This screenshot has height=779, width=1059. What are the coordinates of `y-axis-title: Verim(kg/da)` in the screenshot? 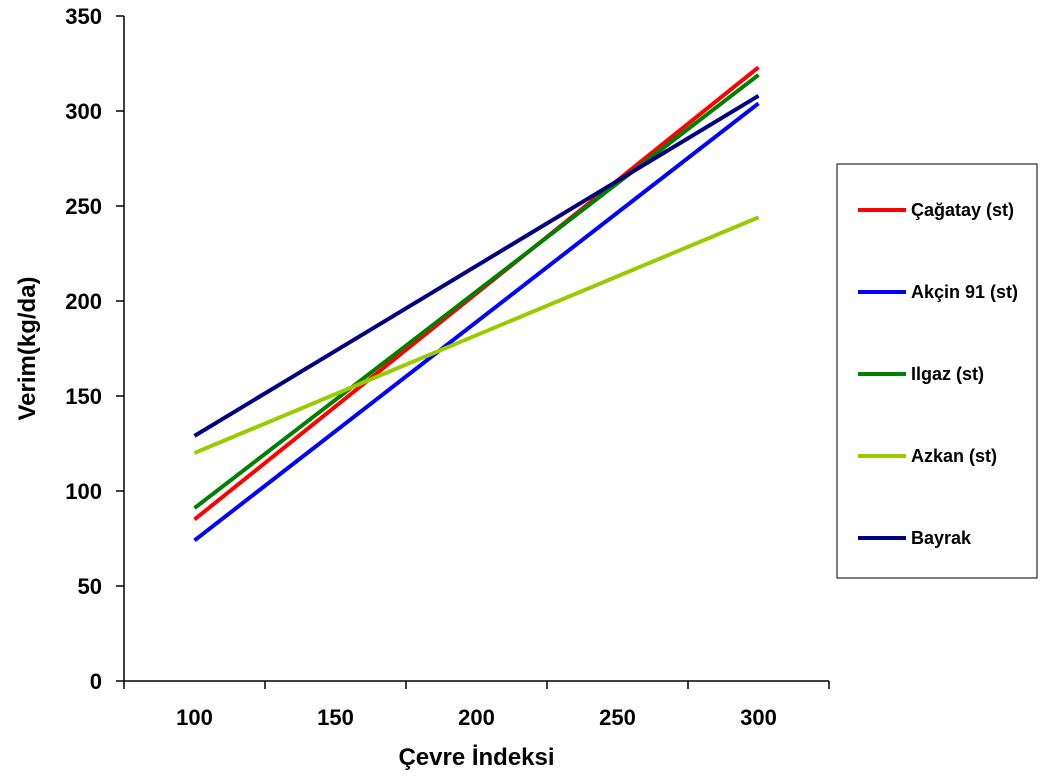 It's located at (27, 348).